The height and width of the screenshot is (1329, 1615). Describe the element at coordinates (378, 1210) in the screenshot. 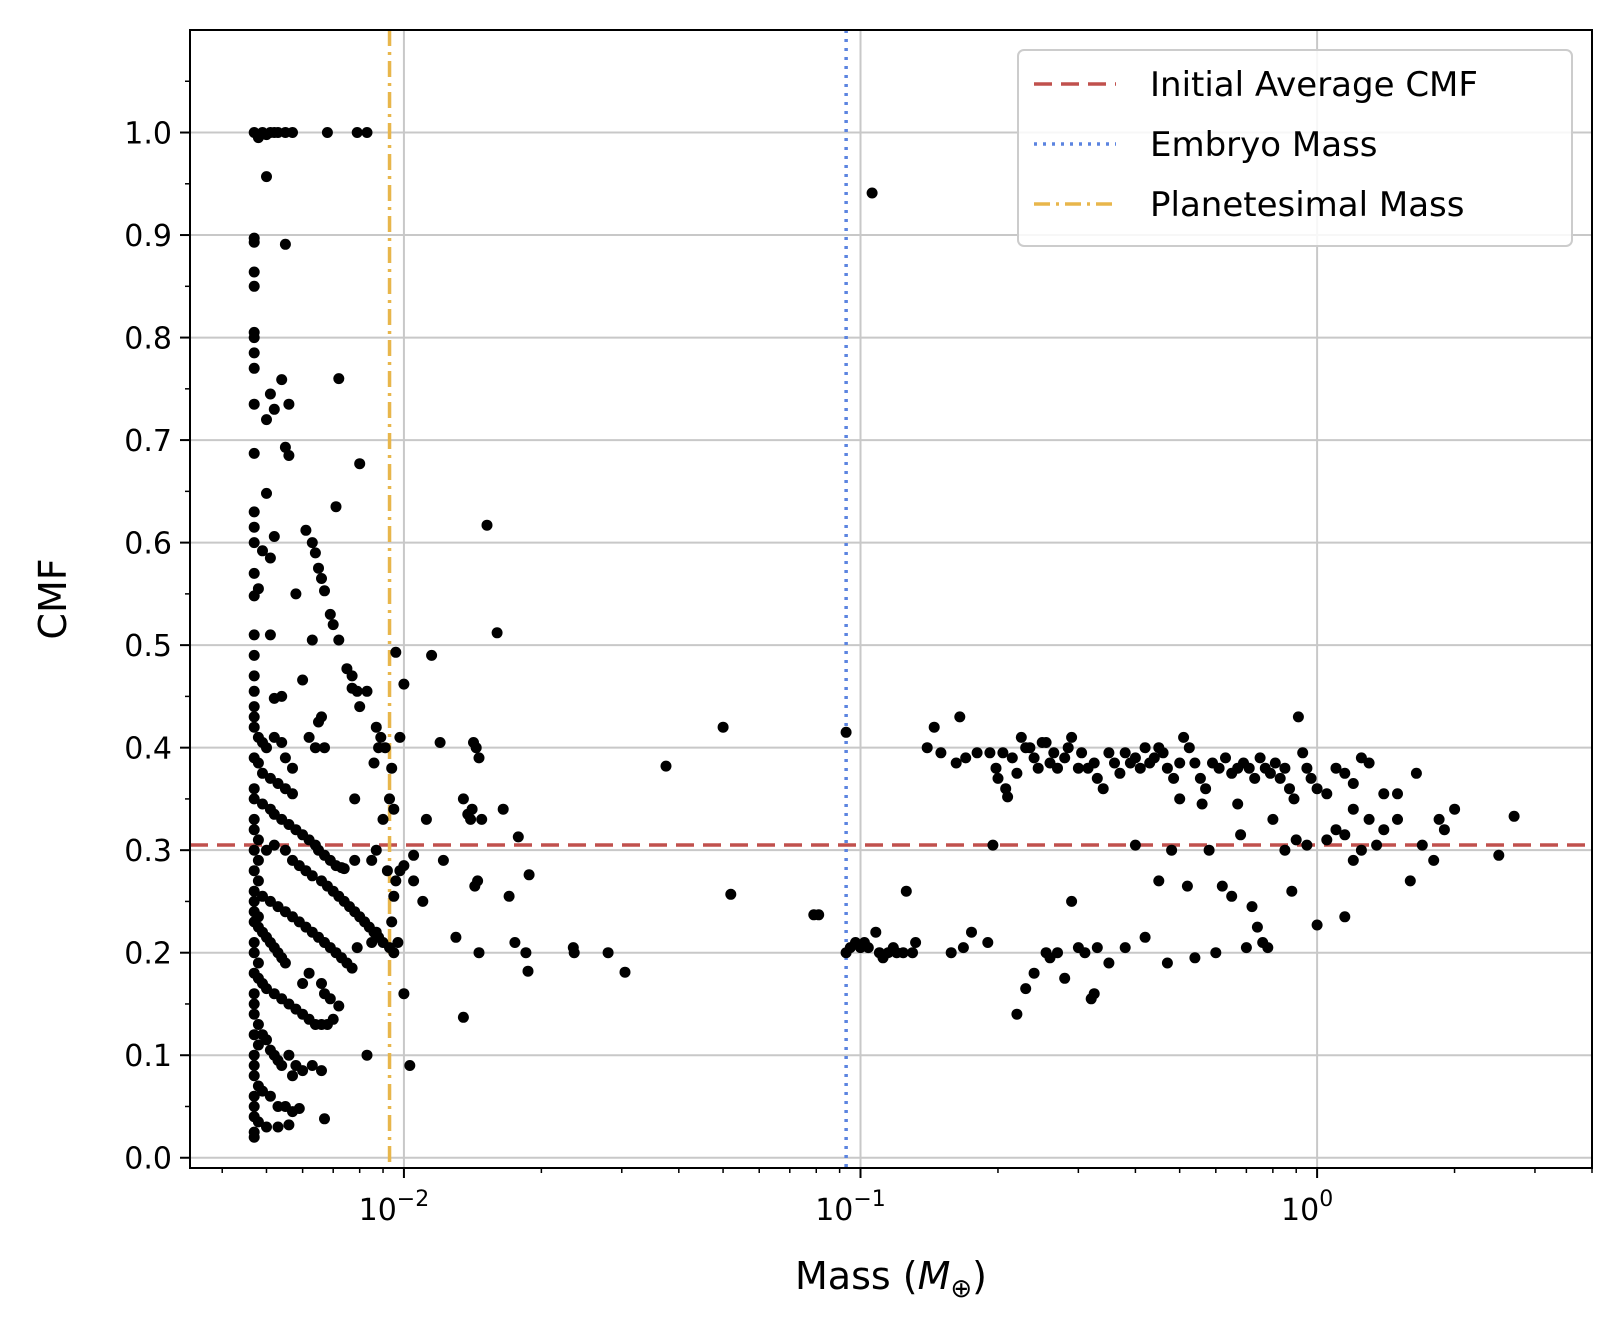

I see `x-tick-label-base: 10` at that location.